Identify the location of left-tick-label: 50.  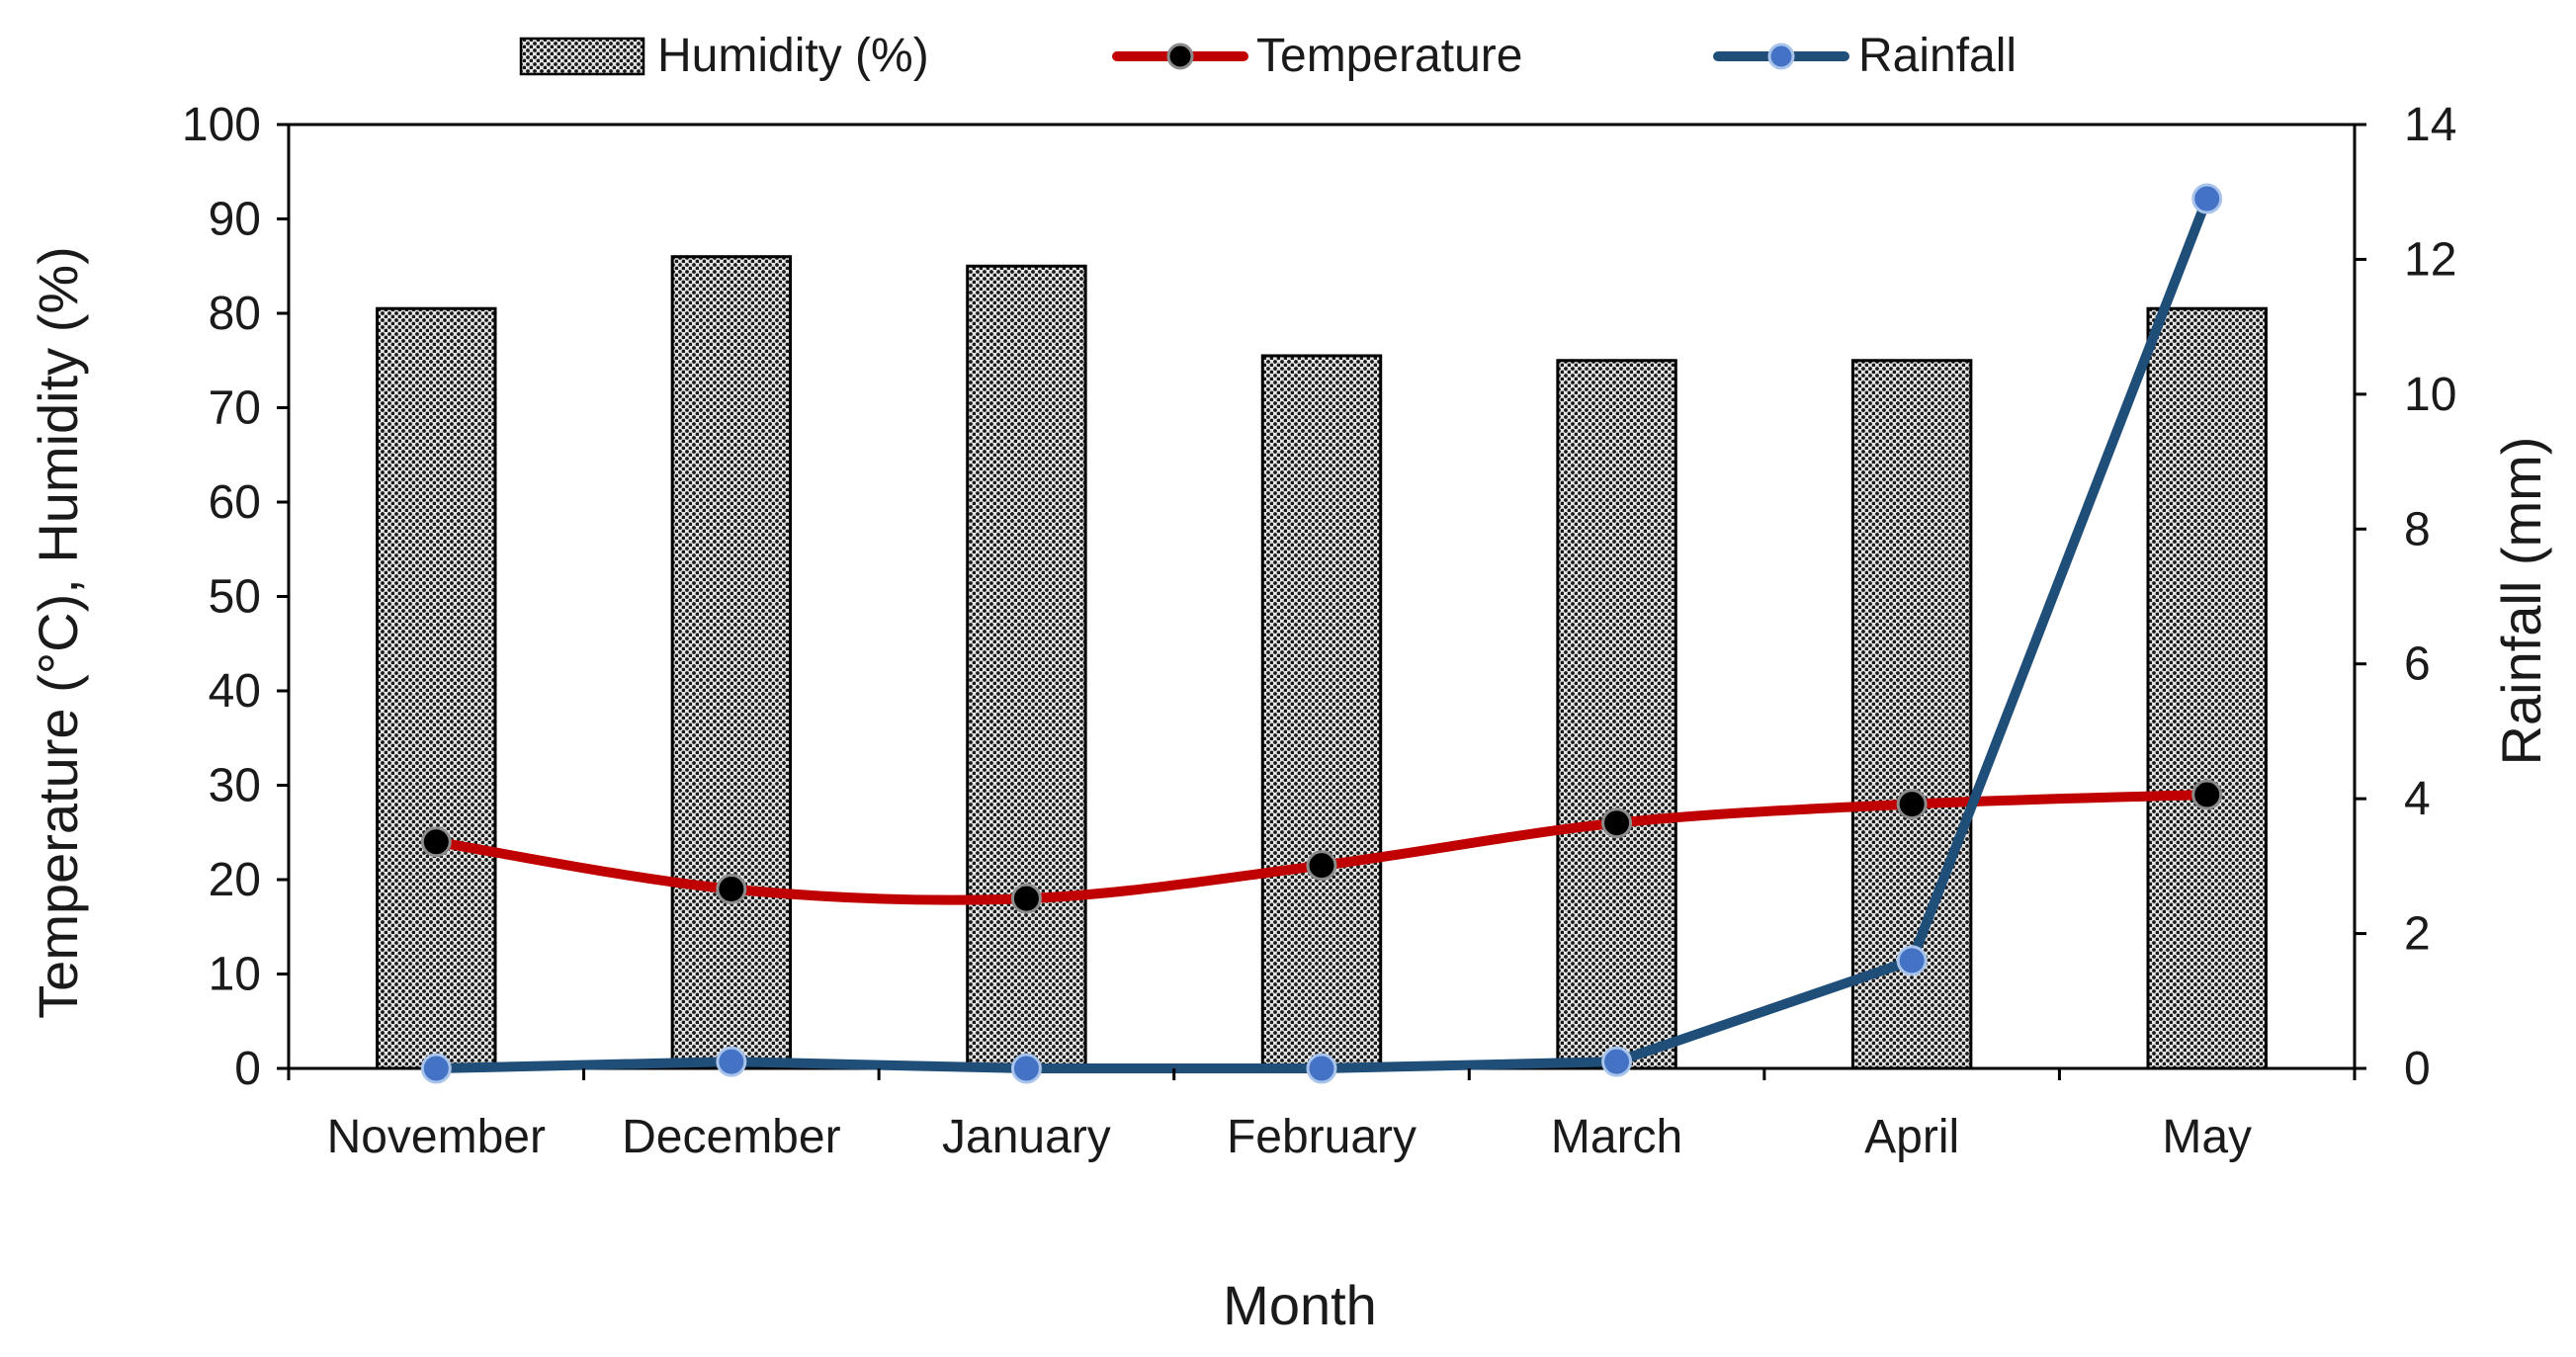
(235, 597).